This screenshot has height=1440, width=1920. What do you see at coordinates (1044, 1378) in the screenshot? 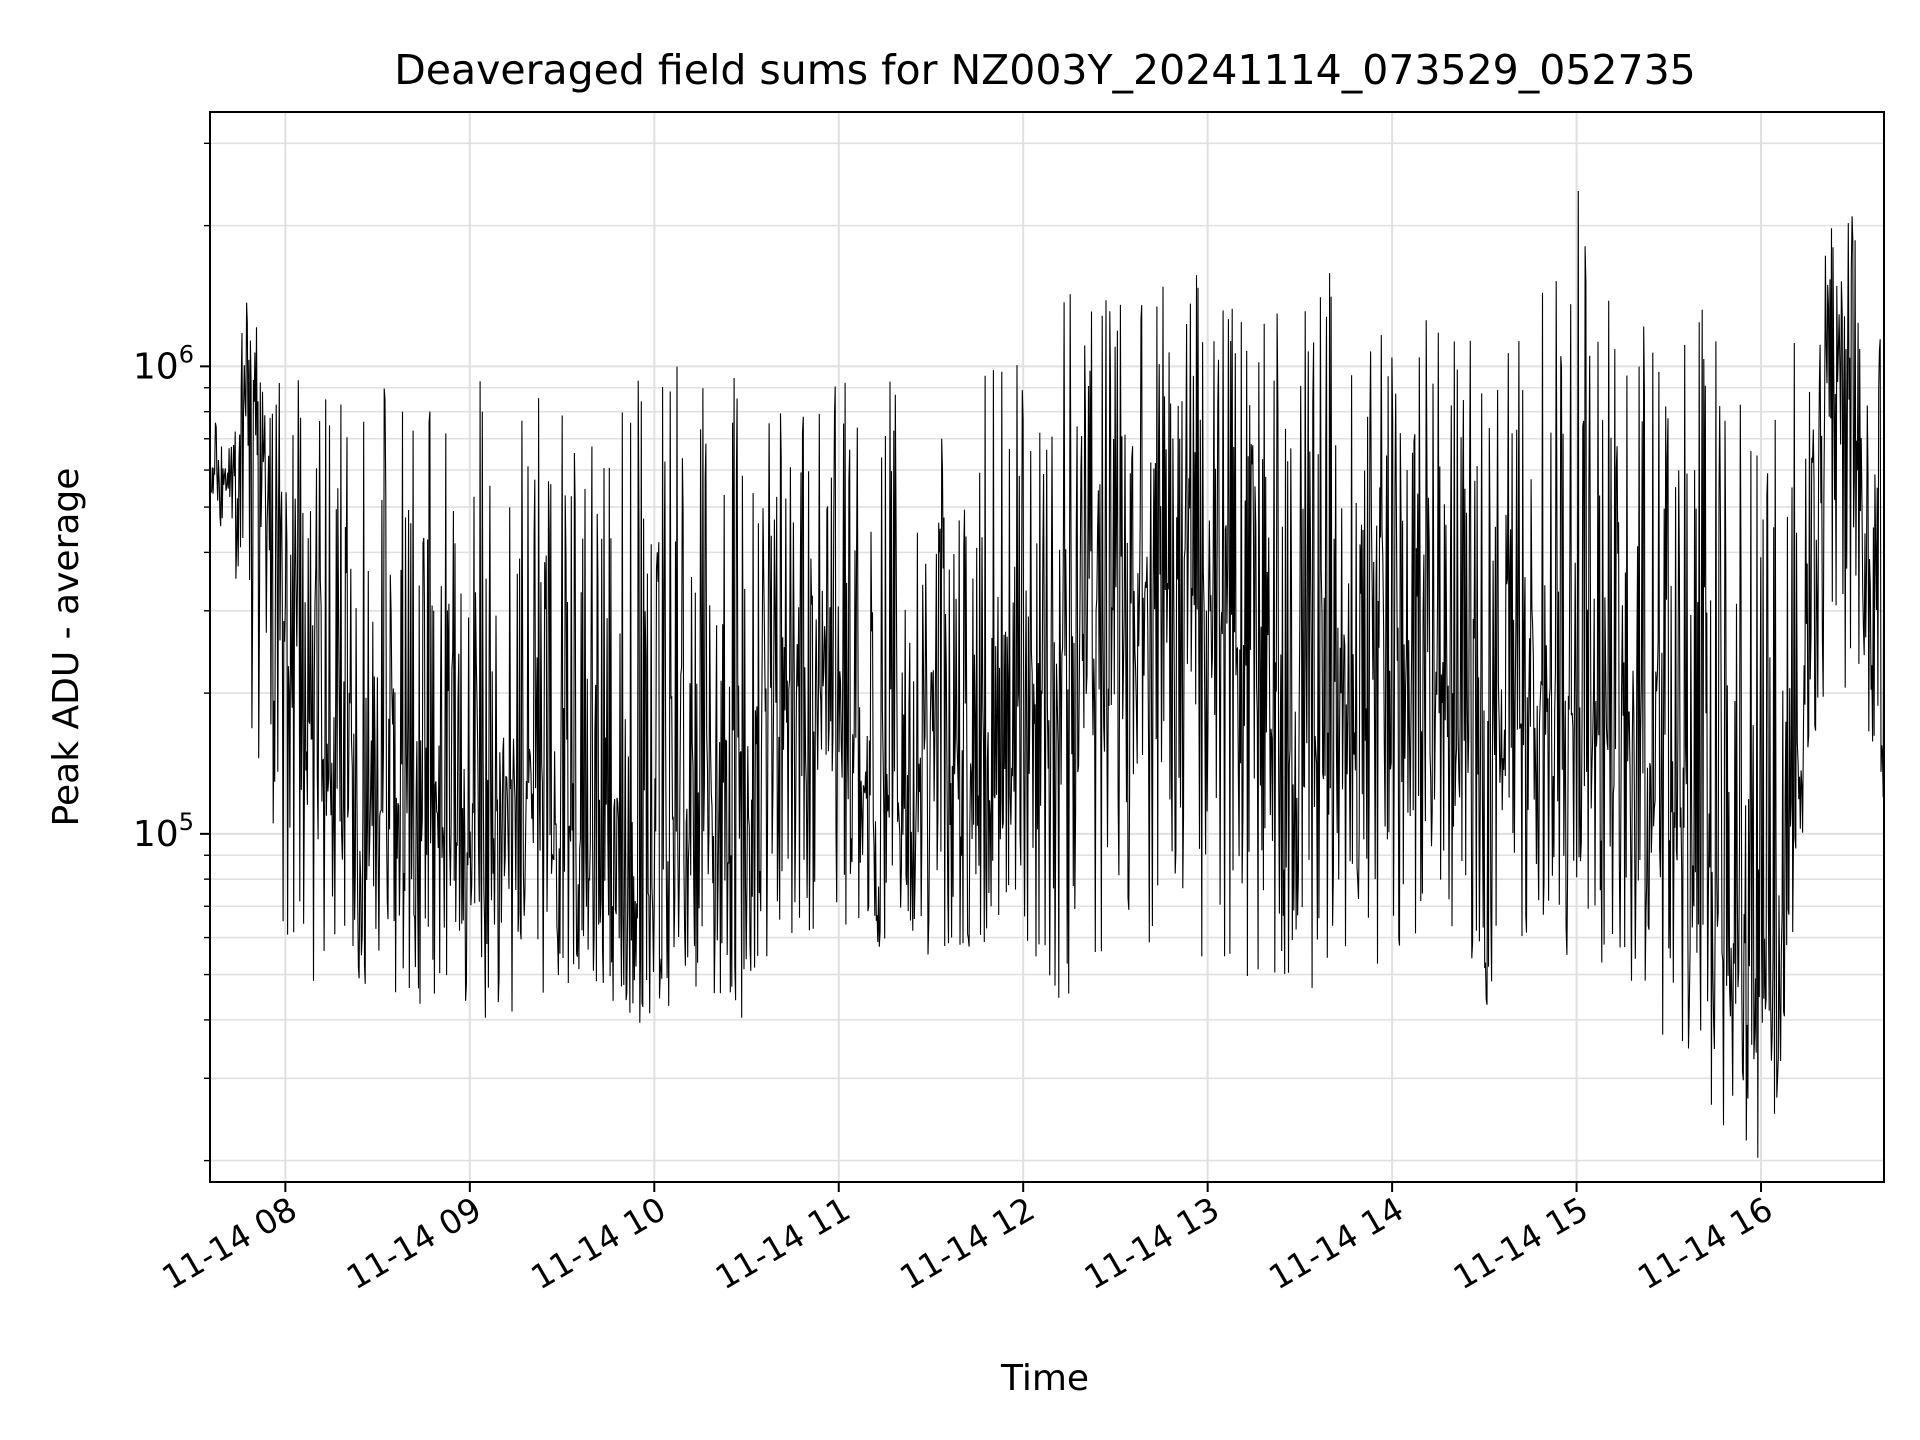
I see `x-axis-label: Time` at bounding box center [1044, 1378].